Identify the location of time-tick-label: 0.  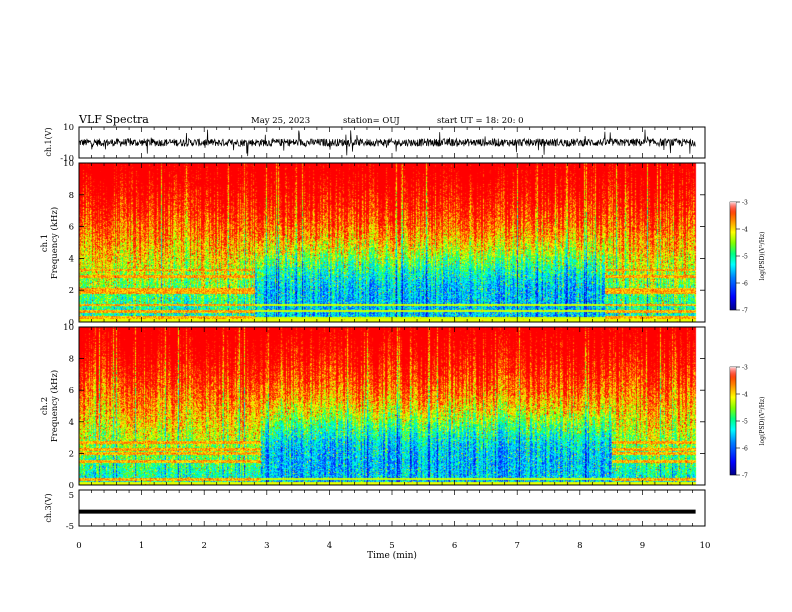
(78, 546).